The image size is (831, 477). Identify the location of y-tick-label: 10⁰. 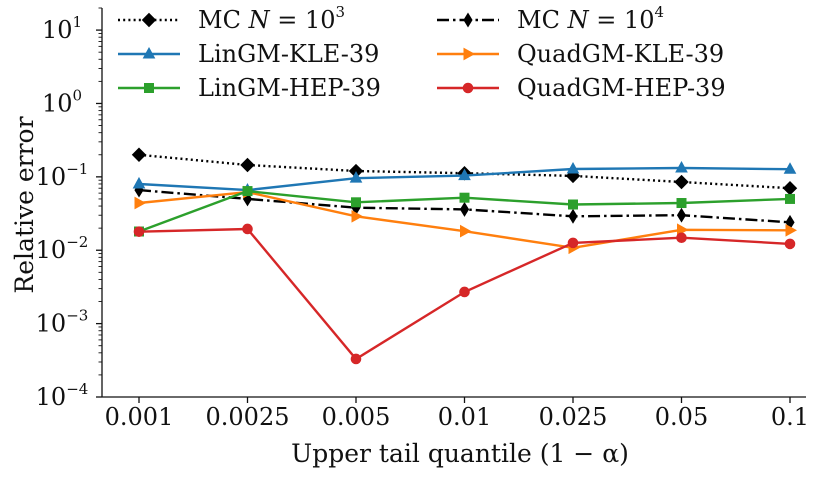
(62, 101).